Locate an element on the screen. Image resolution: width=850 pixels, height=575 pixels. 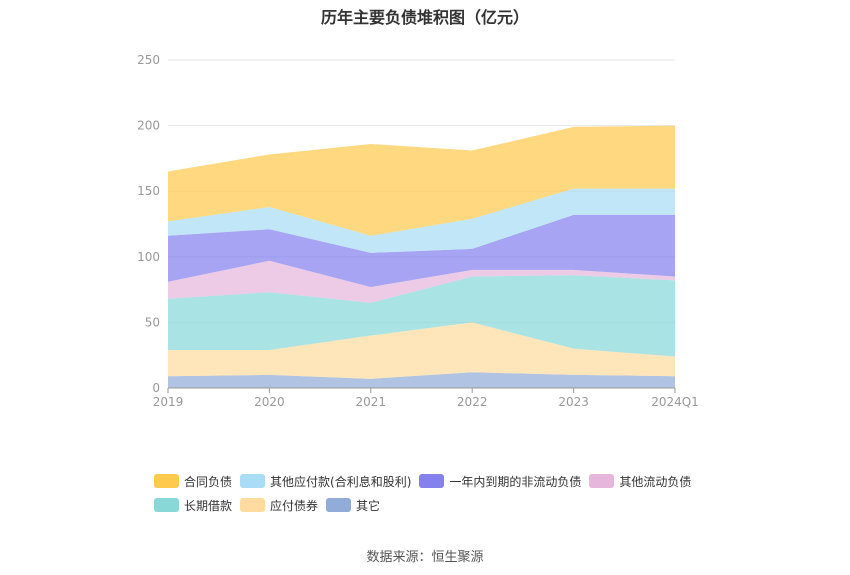
area-series-其他流动负债 is located at coordinates (421, 281).